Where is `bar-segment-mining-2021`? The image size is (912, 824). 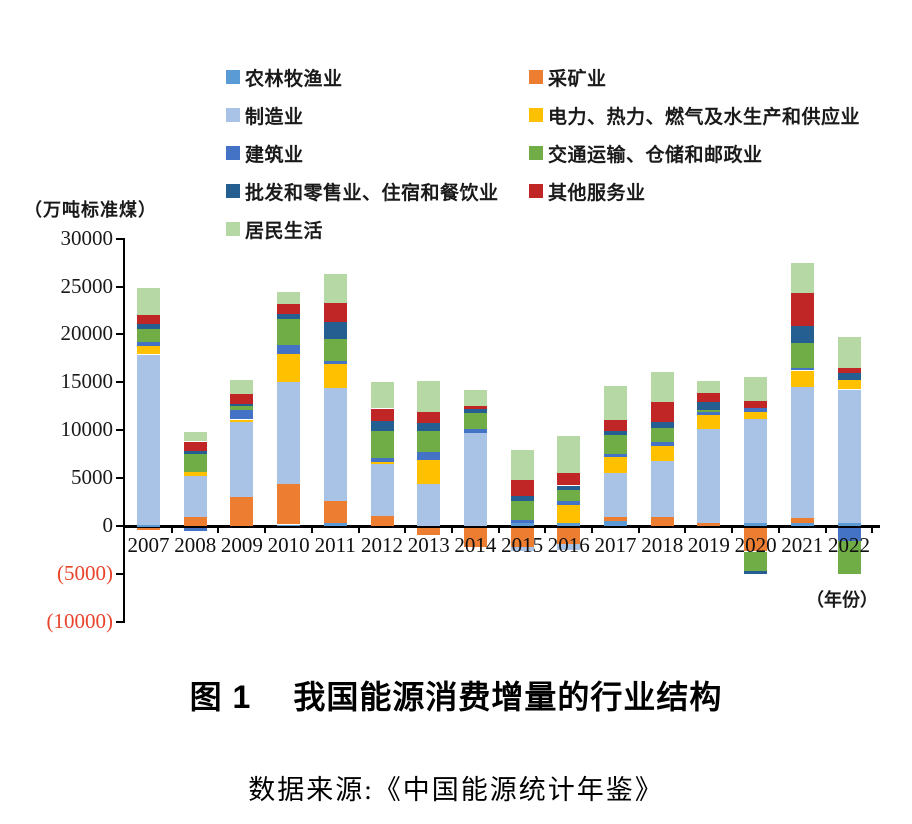 bar-segment-mining-2021 is located at coordinates (802, 520).